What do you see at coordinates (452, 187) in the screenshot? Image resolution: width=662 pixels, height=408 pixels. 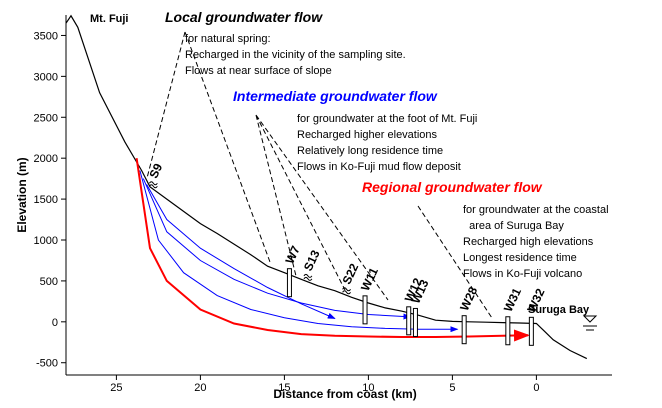 I see `annotation-title: Regional groundwater flow` at bounding box center [452, 187].